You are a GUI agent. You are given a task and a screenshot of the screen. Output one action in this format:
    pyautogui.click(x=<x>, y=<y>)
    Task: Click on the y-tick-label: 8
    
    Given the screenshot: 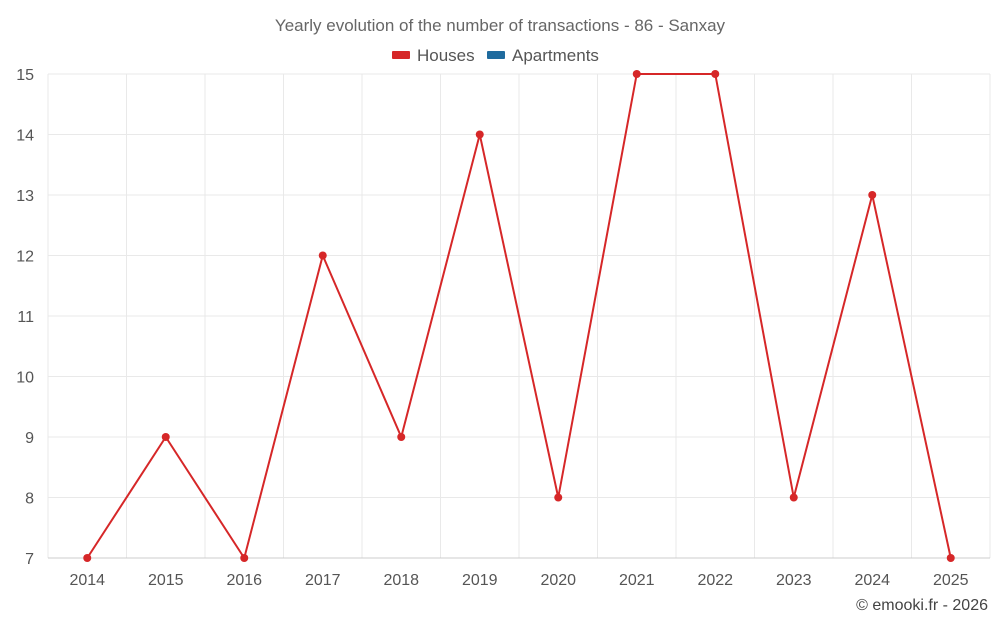 What is the action you would take?
    pyautogui.click(x=29, y=499)
    